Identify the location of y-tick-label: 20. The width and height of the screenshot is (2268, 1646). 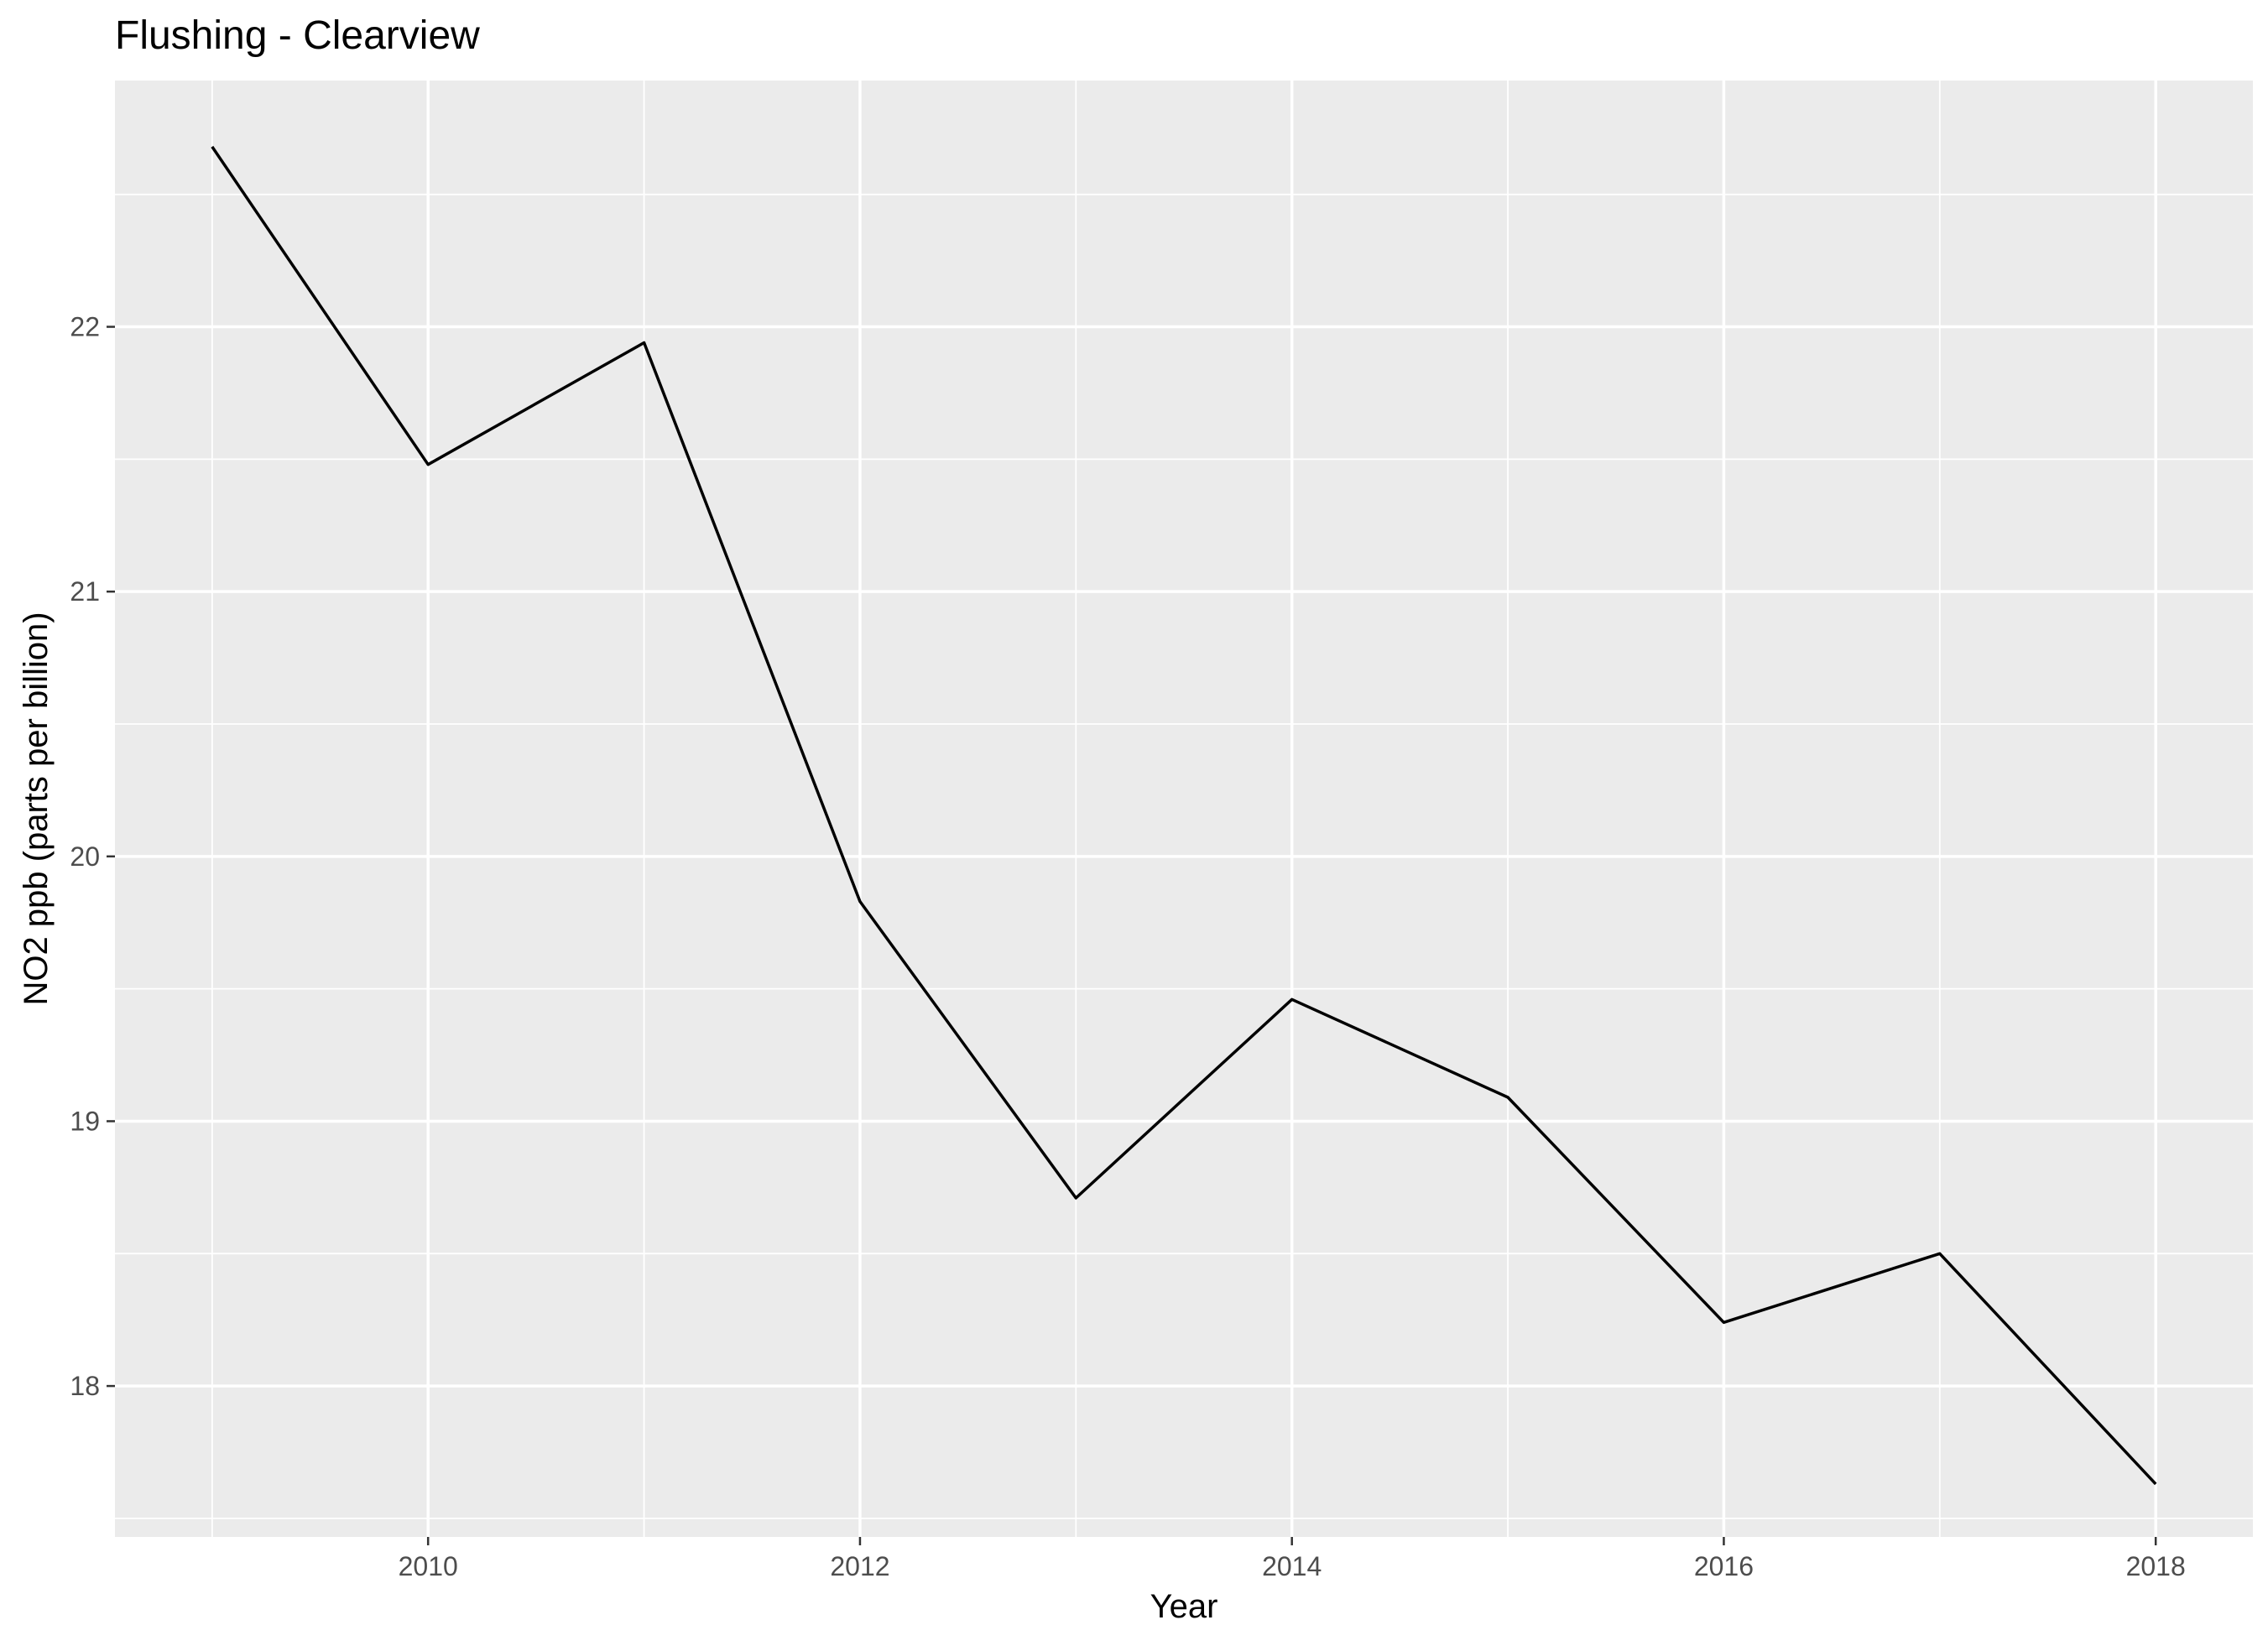
(85, 857).